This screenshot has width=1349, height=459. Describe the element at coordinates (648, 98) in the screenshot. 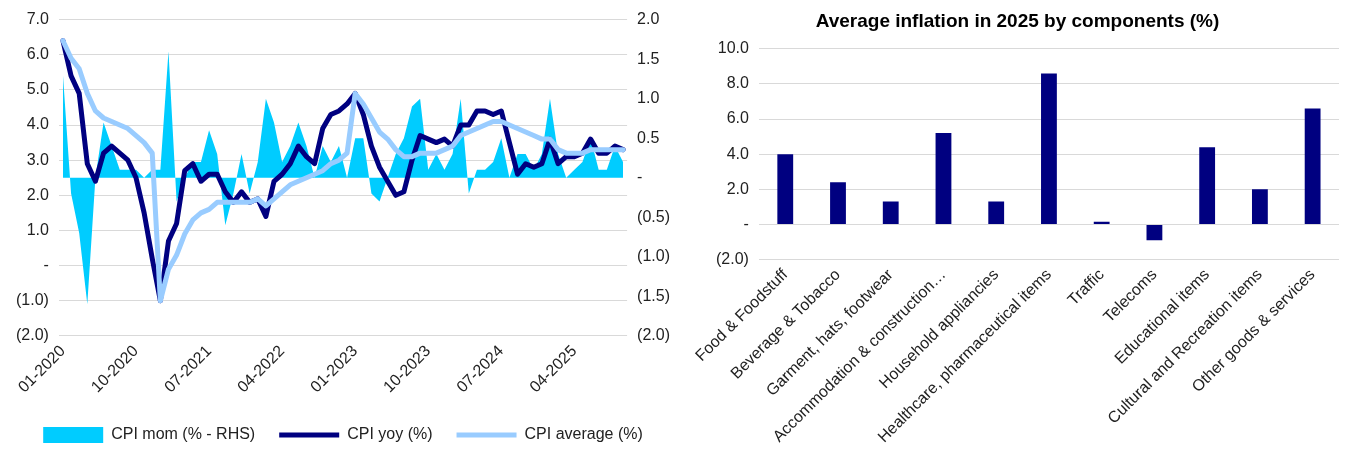

I see `y2-tick-label: 1.0` at that location.